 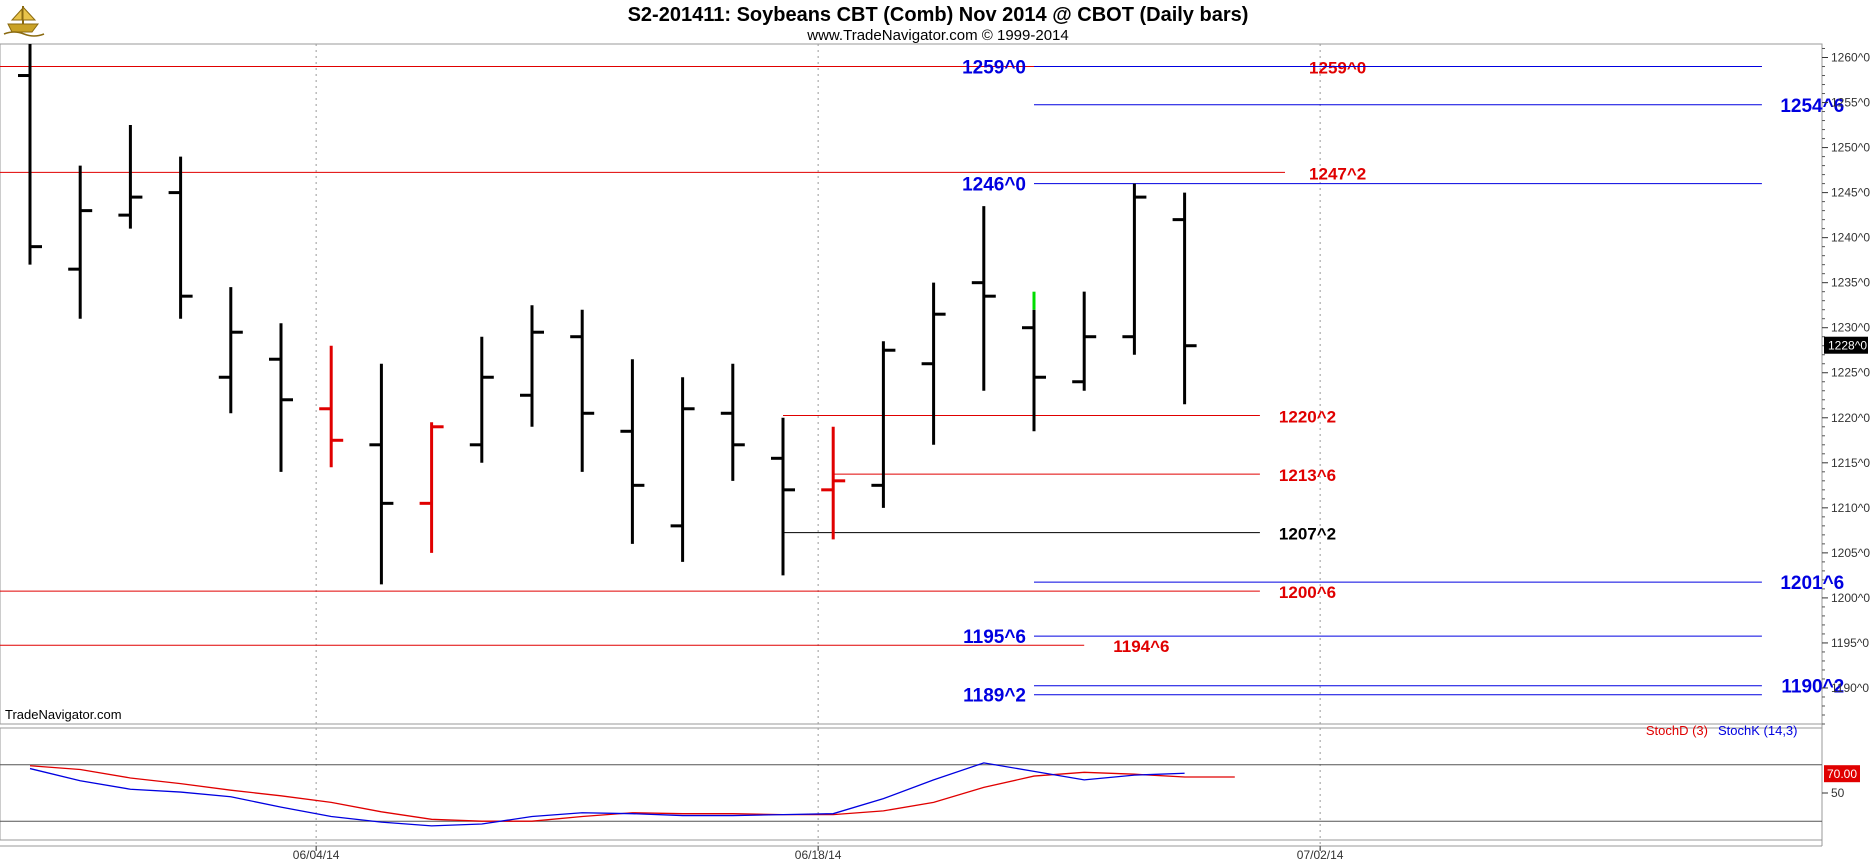 I want to click on level-label: 1189^2, so click(x=994, y=696).